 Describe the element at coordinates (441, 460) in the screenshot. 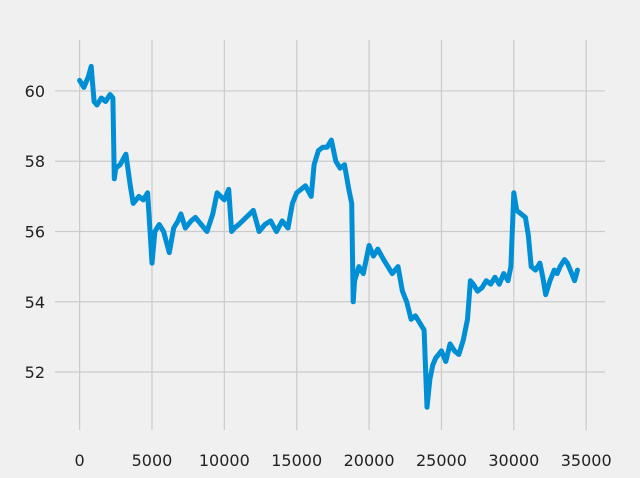

I see `x-tick-label: 25000` at that location.